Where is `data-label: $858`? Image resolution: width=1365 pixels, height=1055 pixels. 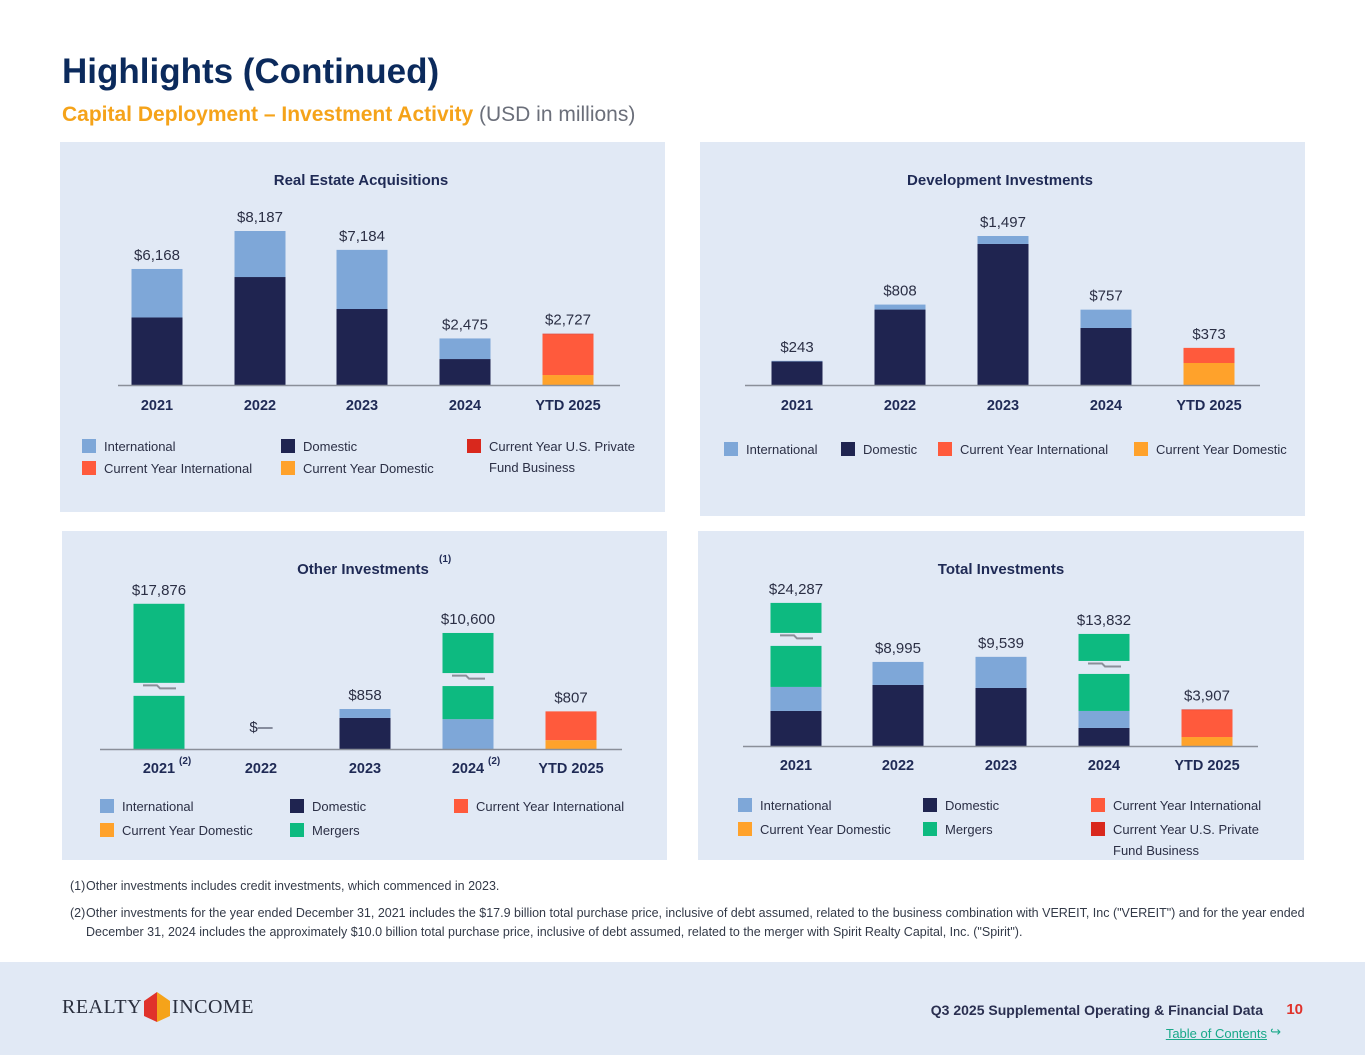
data-label: $858 is located at coordinates (364, 695).